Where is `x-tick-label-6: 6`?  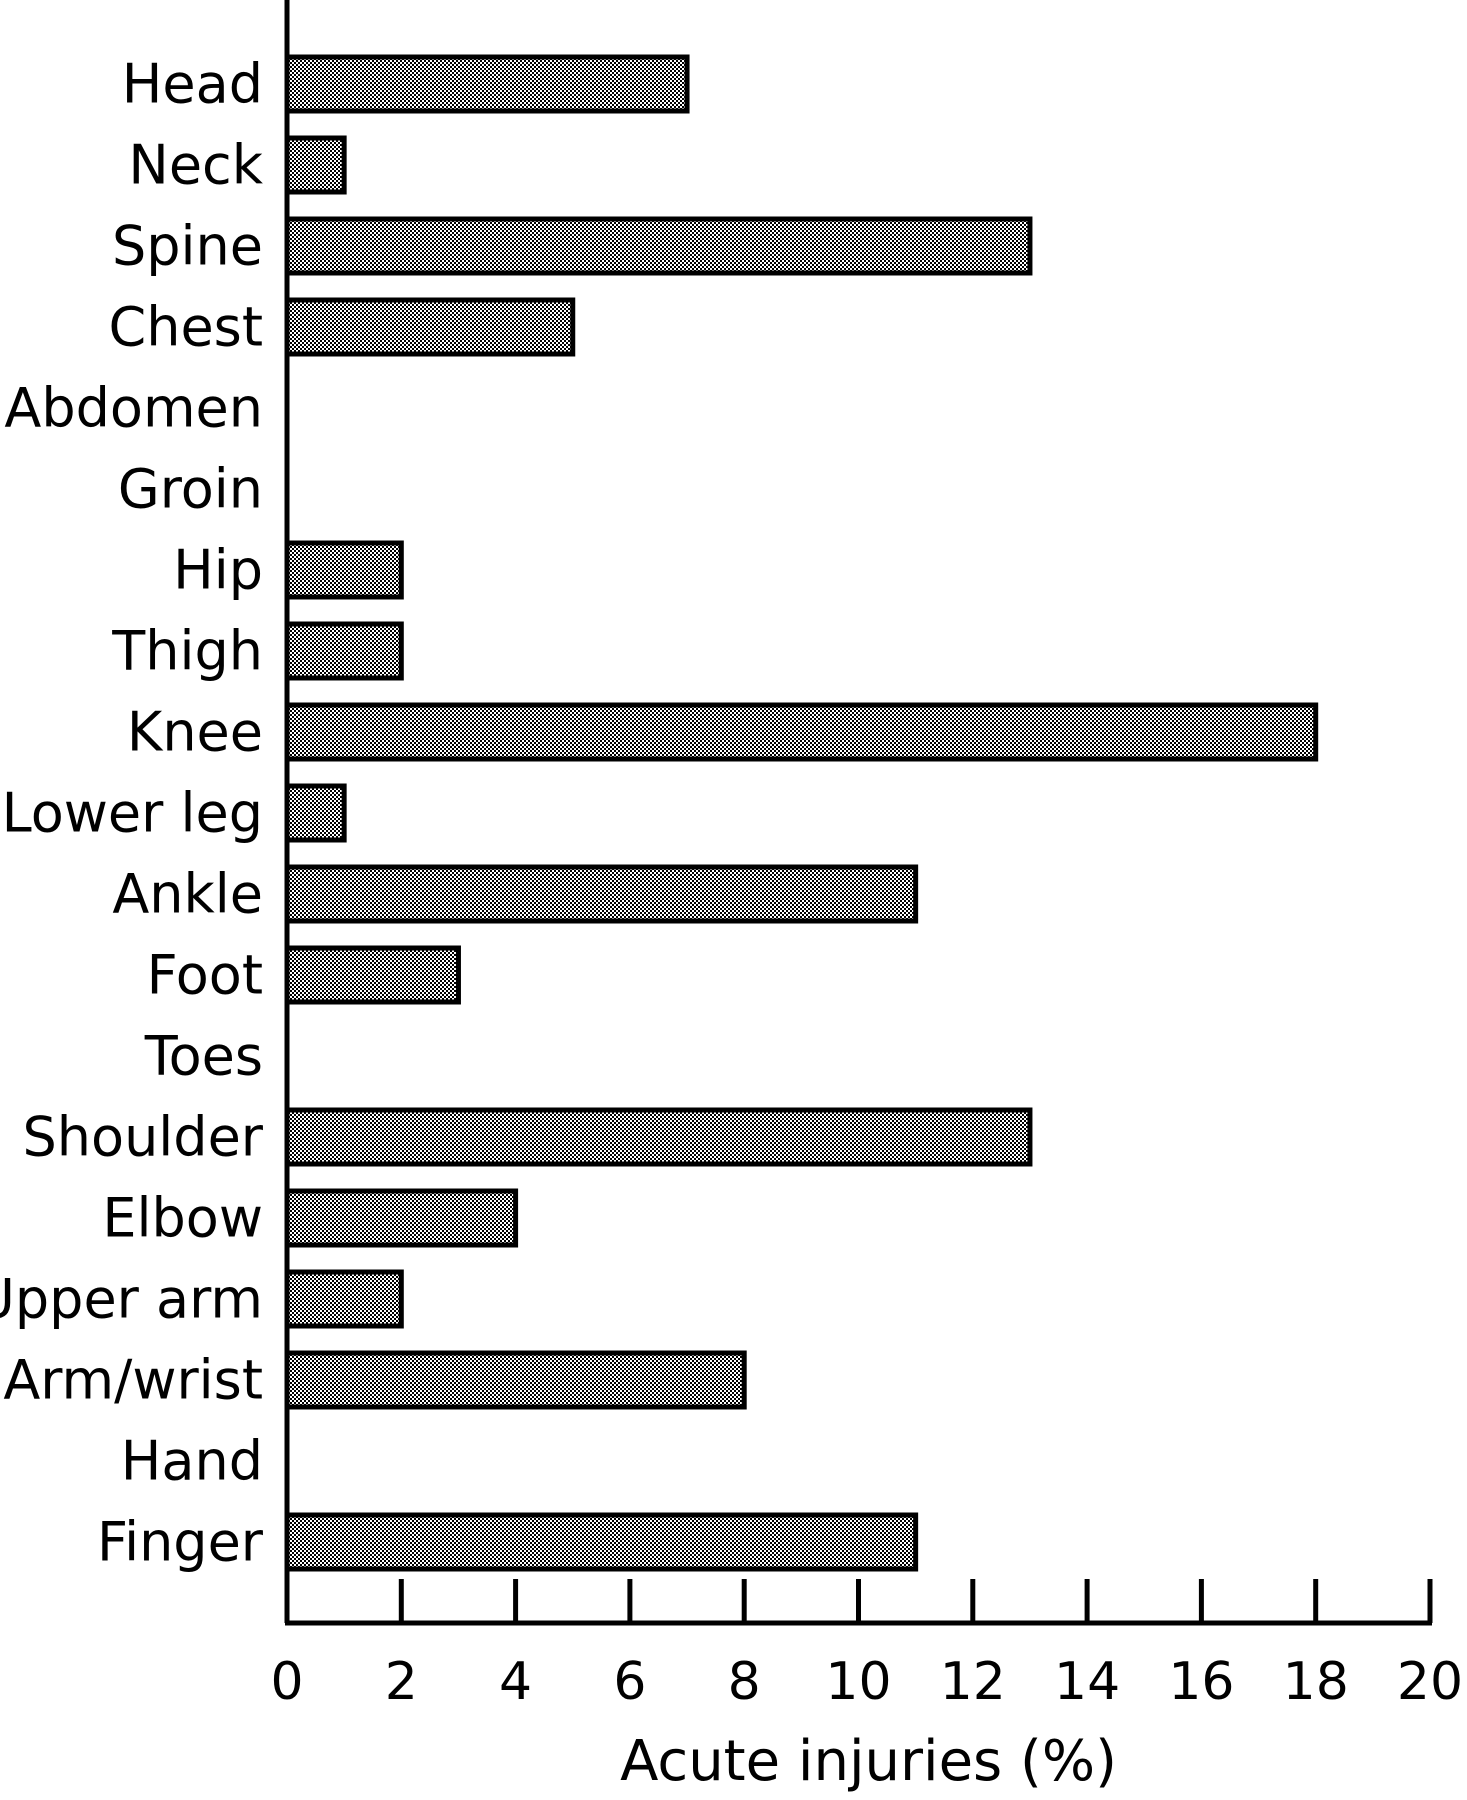
x-tick-label-6: 6 is located at coordinates (629, 1682).